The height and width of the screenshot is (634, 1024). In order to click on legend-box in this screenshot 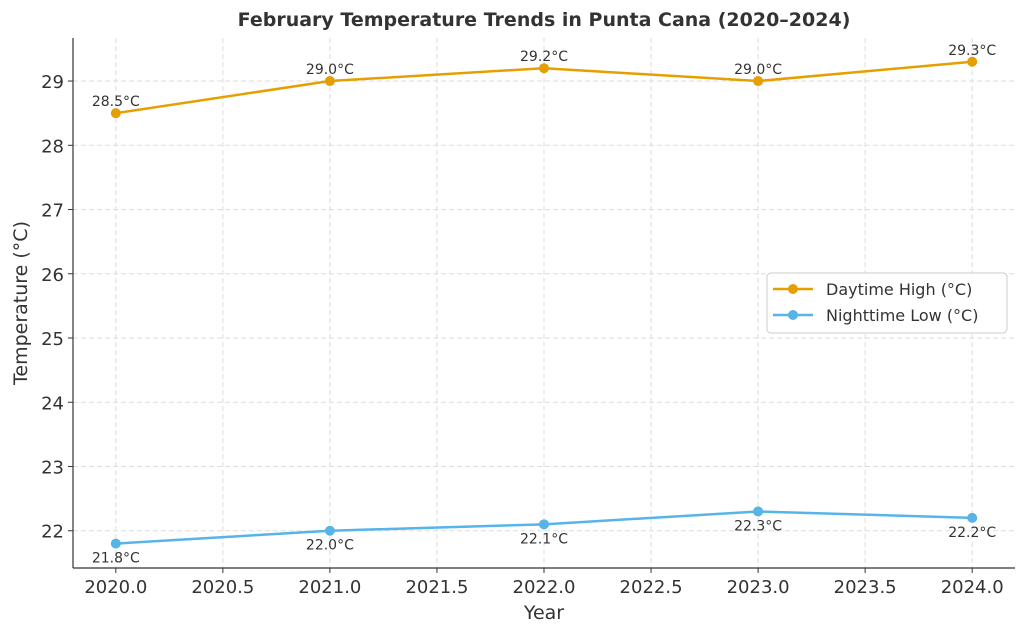, I will do `click(887, 303)`.